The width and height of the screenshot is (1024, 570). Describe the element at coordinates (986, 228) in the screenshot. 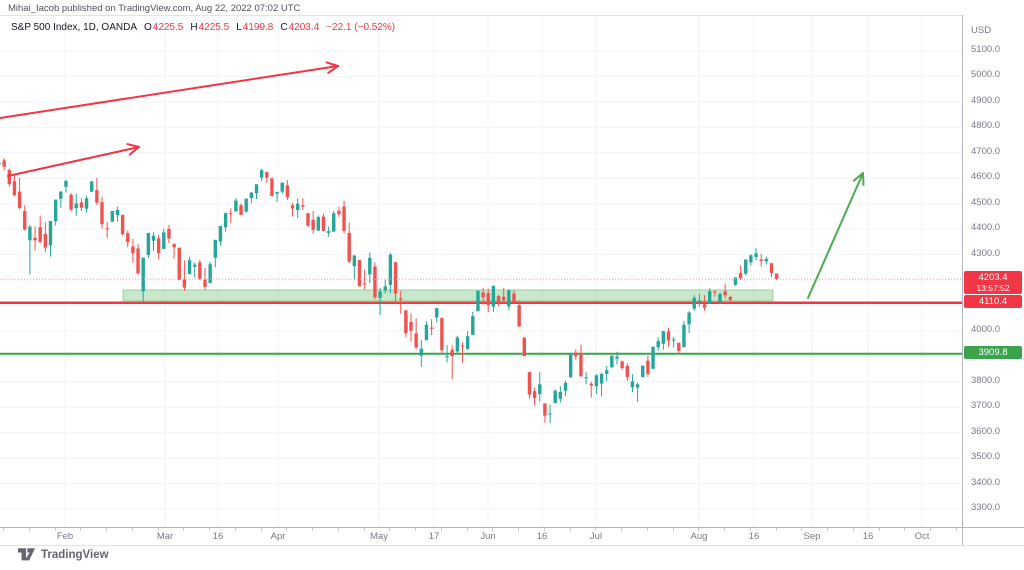

I see `price-axis-label: 4400.0` at that location.